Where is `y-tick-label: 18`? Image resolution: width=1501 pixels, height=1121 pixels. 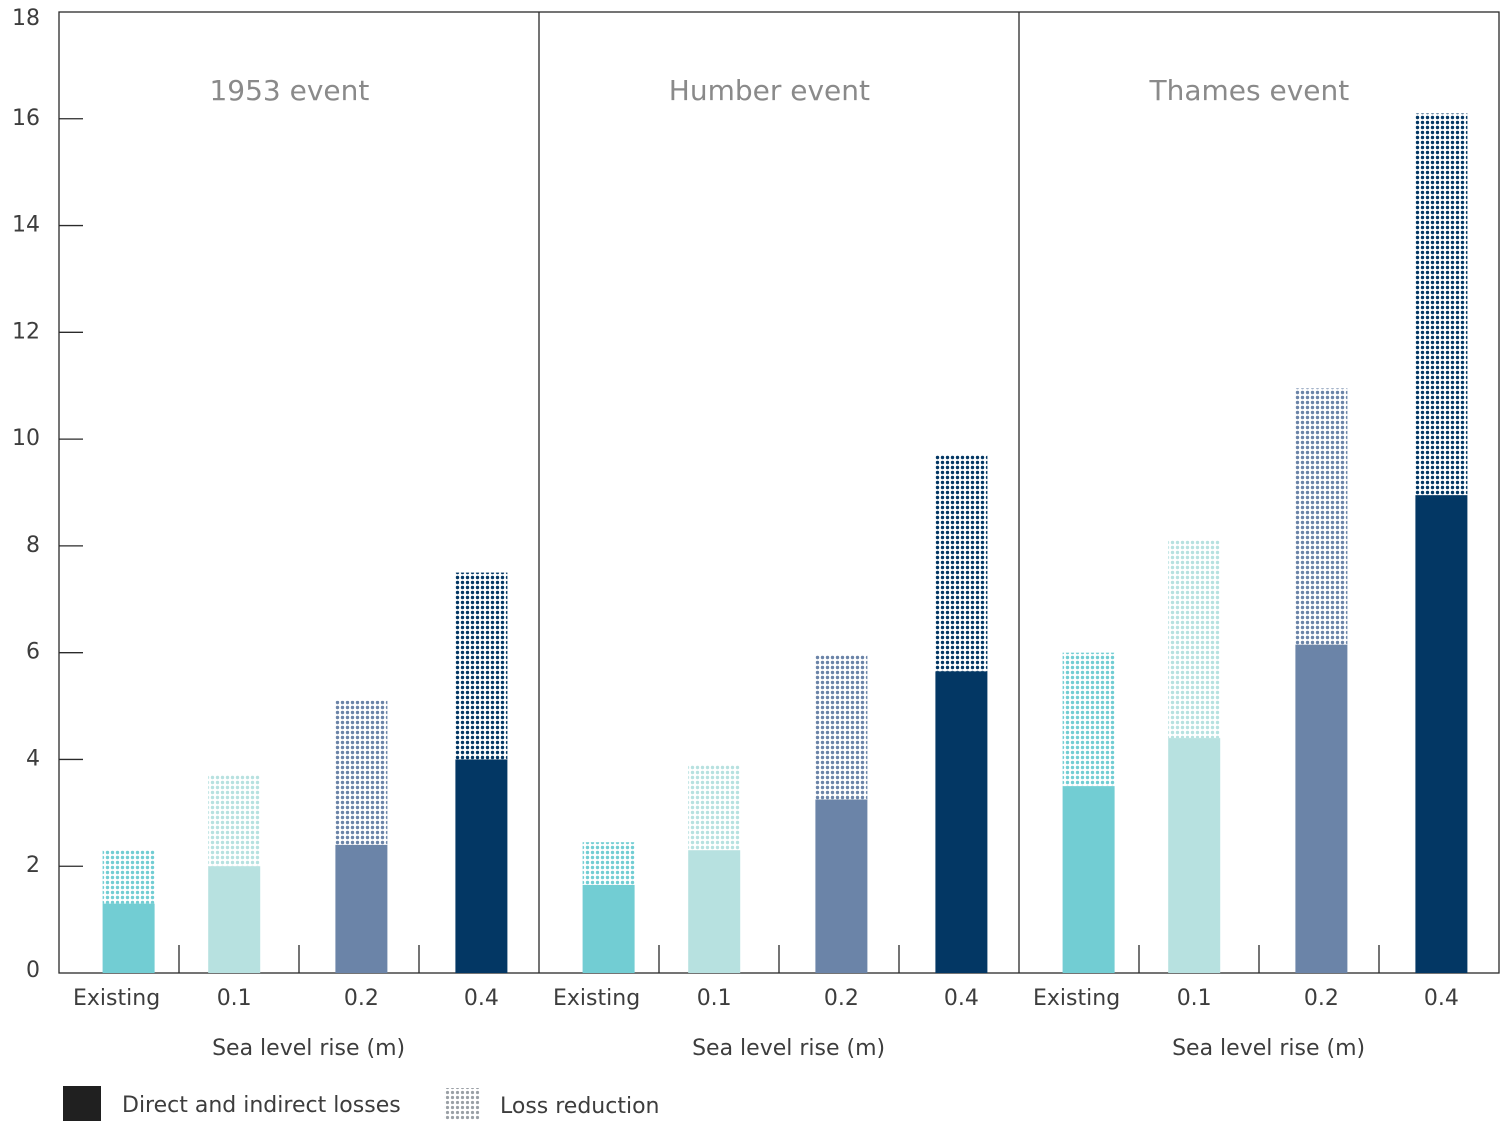 y-tick-label: 18 is located at coordinates (26, 18).